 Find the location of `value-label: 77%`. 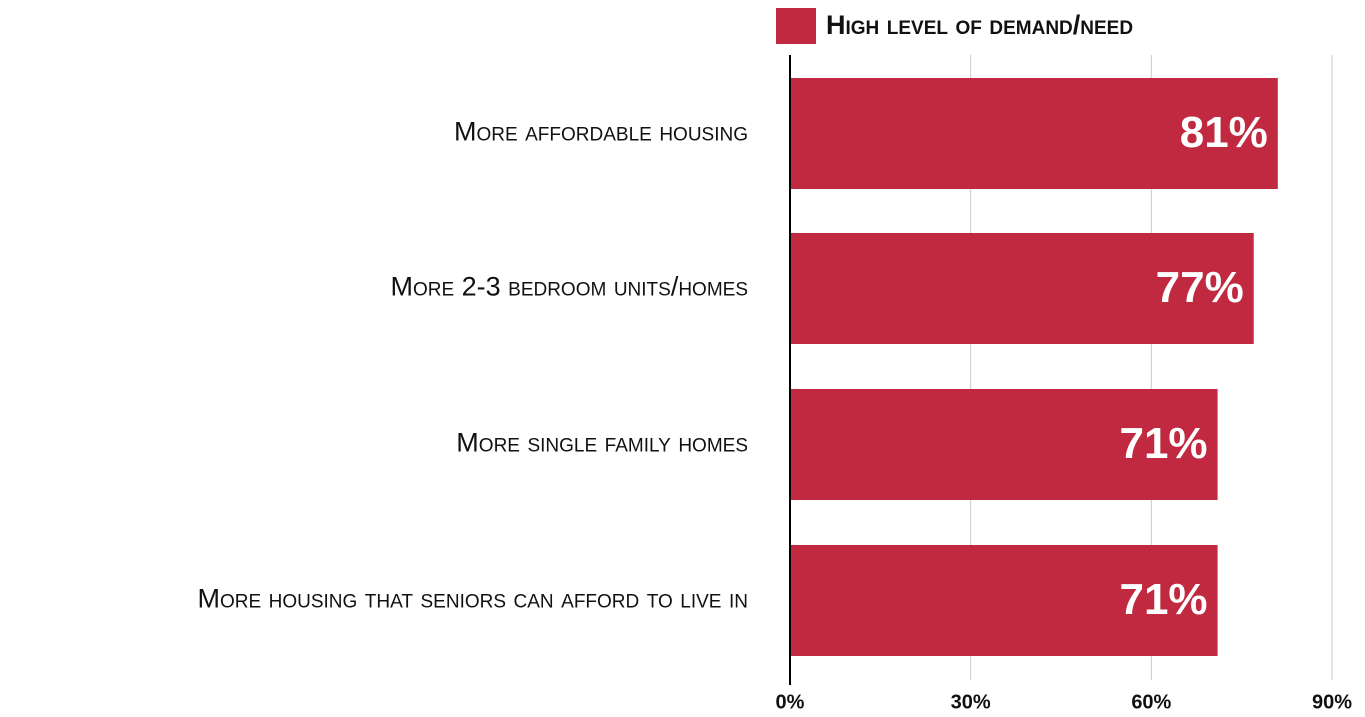

value-label: 77% is located at coordinates (1200, 287).